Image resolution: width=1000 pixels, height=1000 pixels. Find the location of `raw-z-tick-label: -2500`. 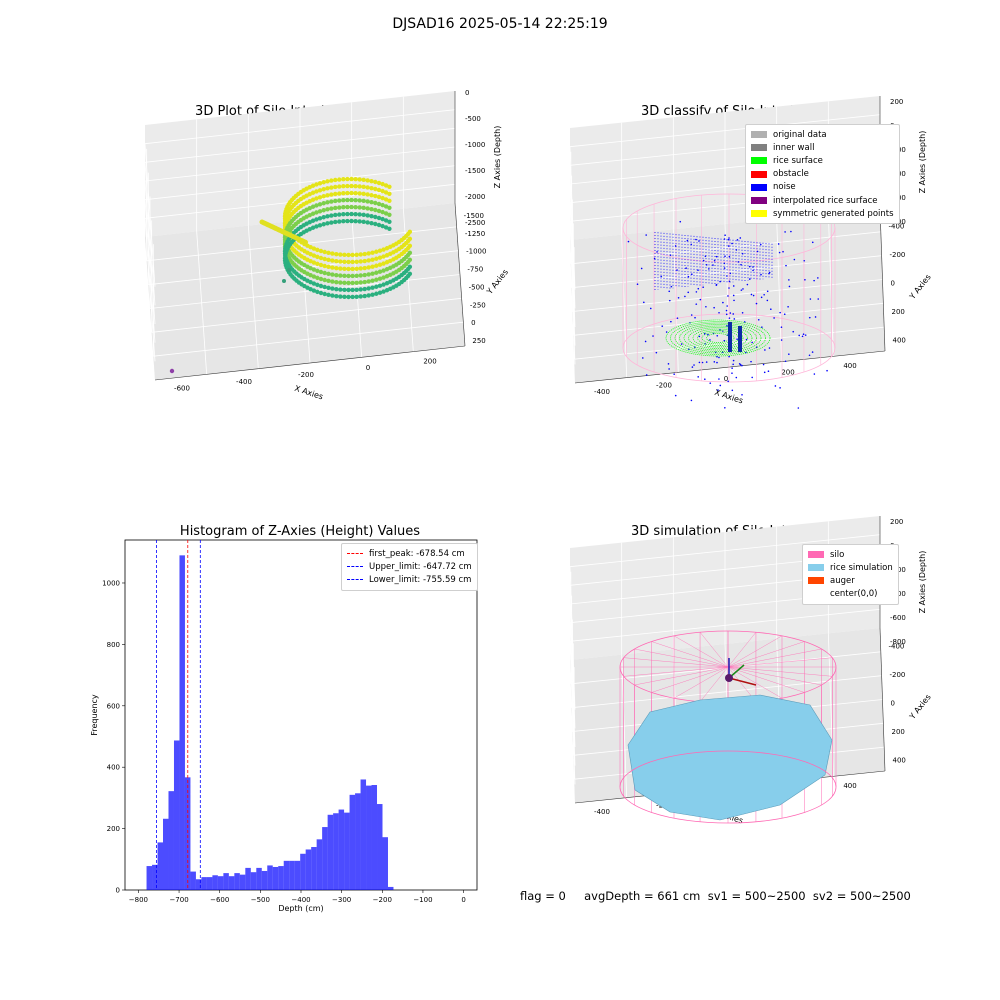

raw-z-tick-label: -2500 is located at coordinates (475, 223).